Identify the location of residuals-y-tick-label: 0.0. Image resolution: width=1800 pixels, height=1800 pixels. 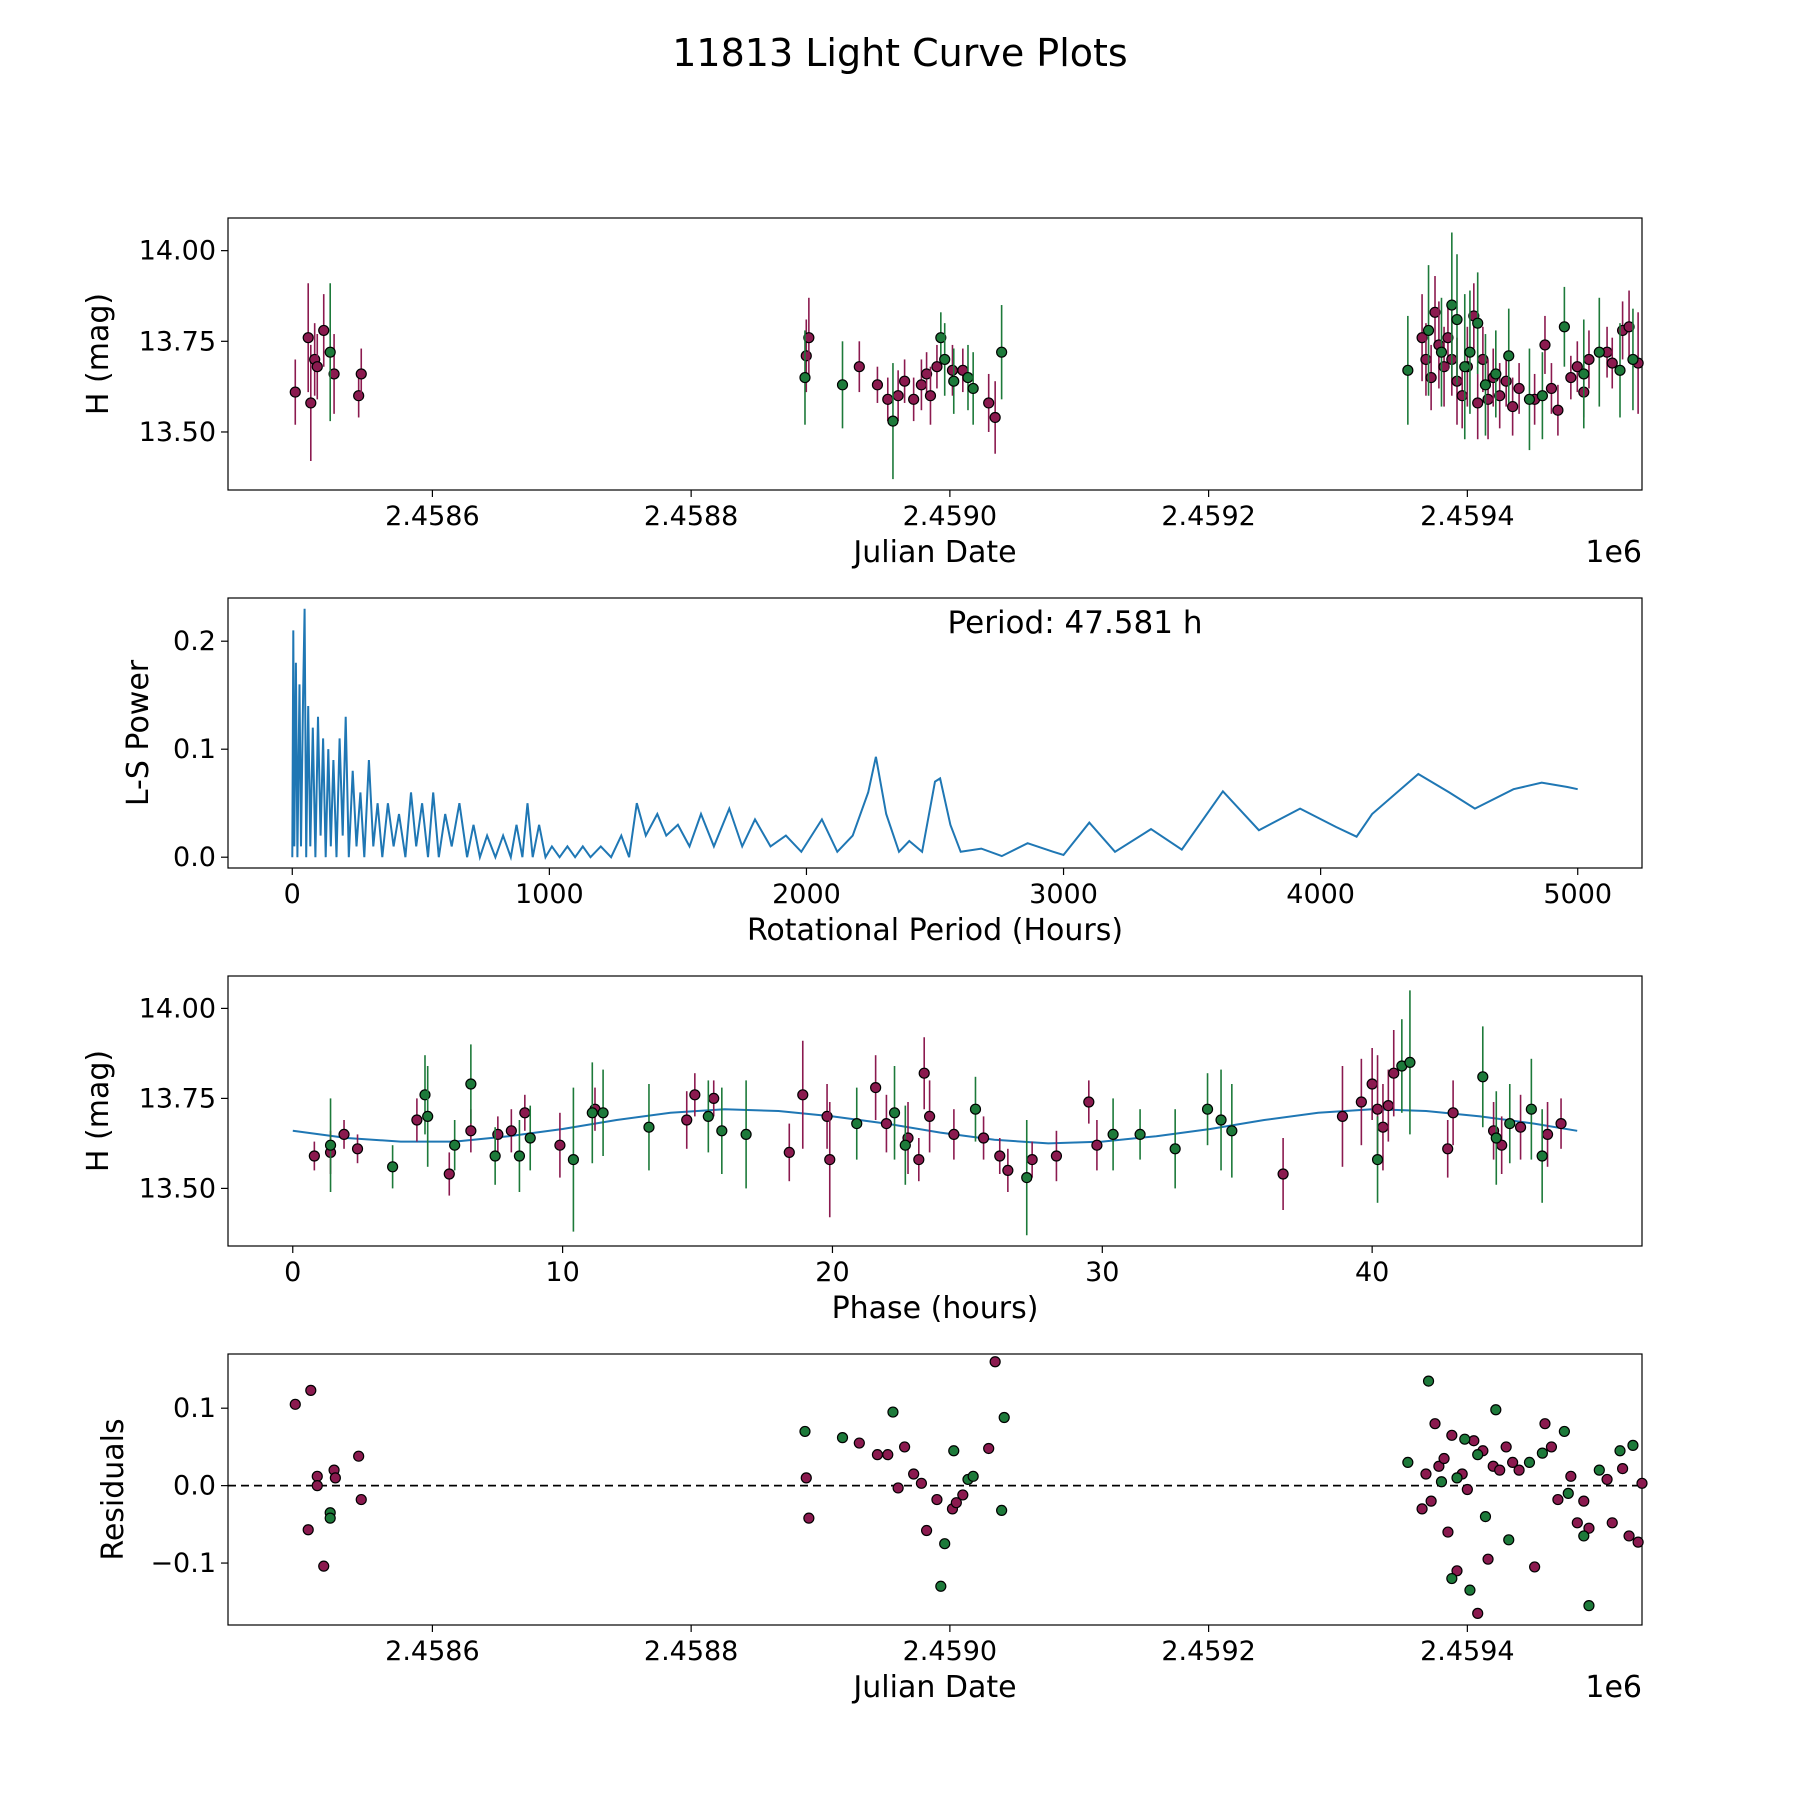
(194, 1486).